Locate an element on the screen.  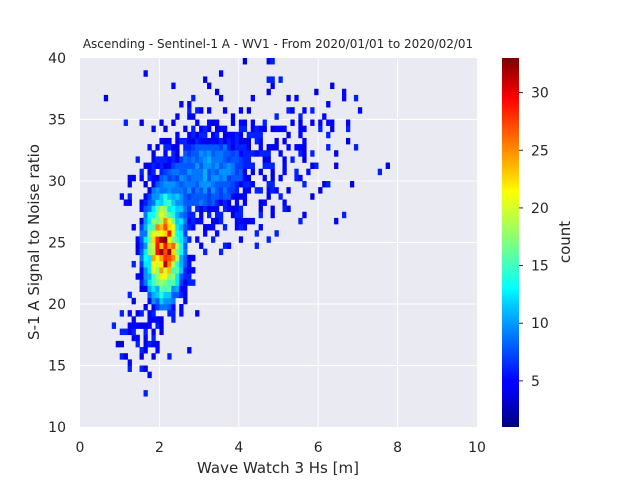
colorbar-tick-label: 15 is located at coordinates (540, 267).